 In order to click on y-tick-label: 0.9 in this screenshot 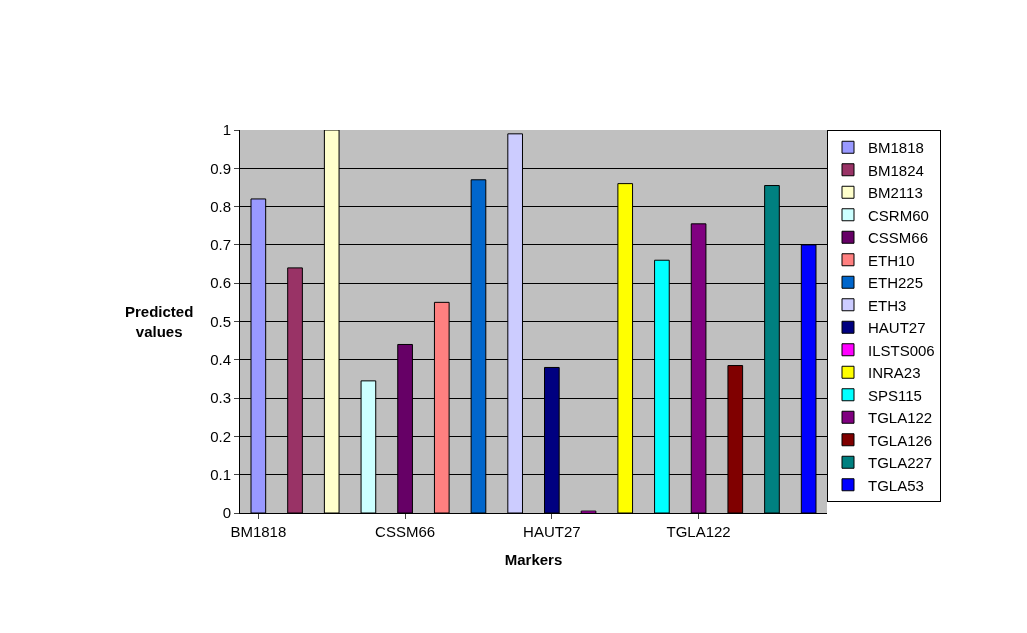, I will do `click(220, 168)`.